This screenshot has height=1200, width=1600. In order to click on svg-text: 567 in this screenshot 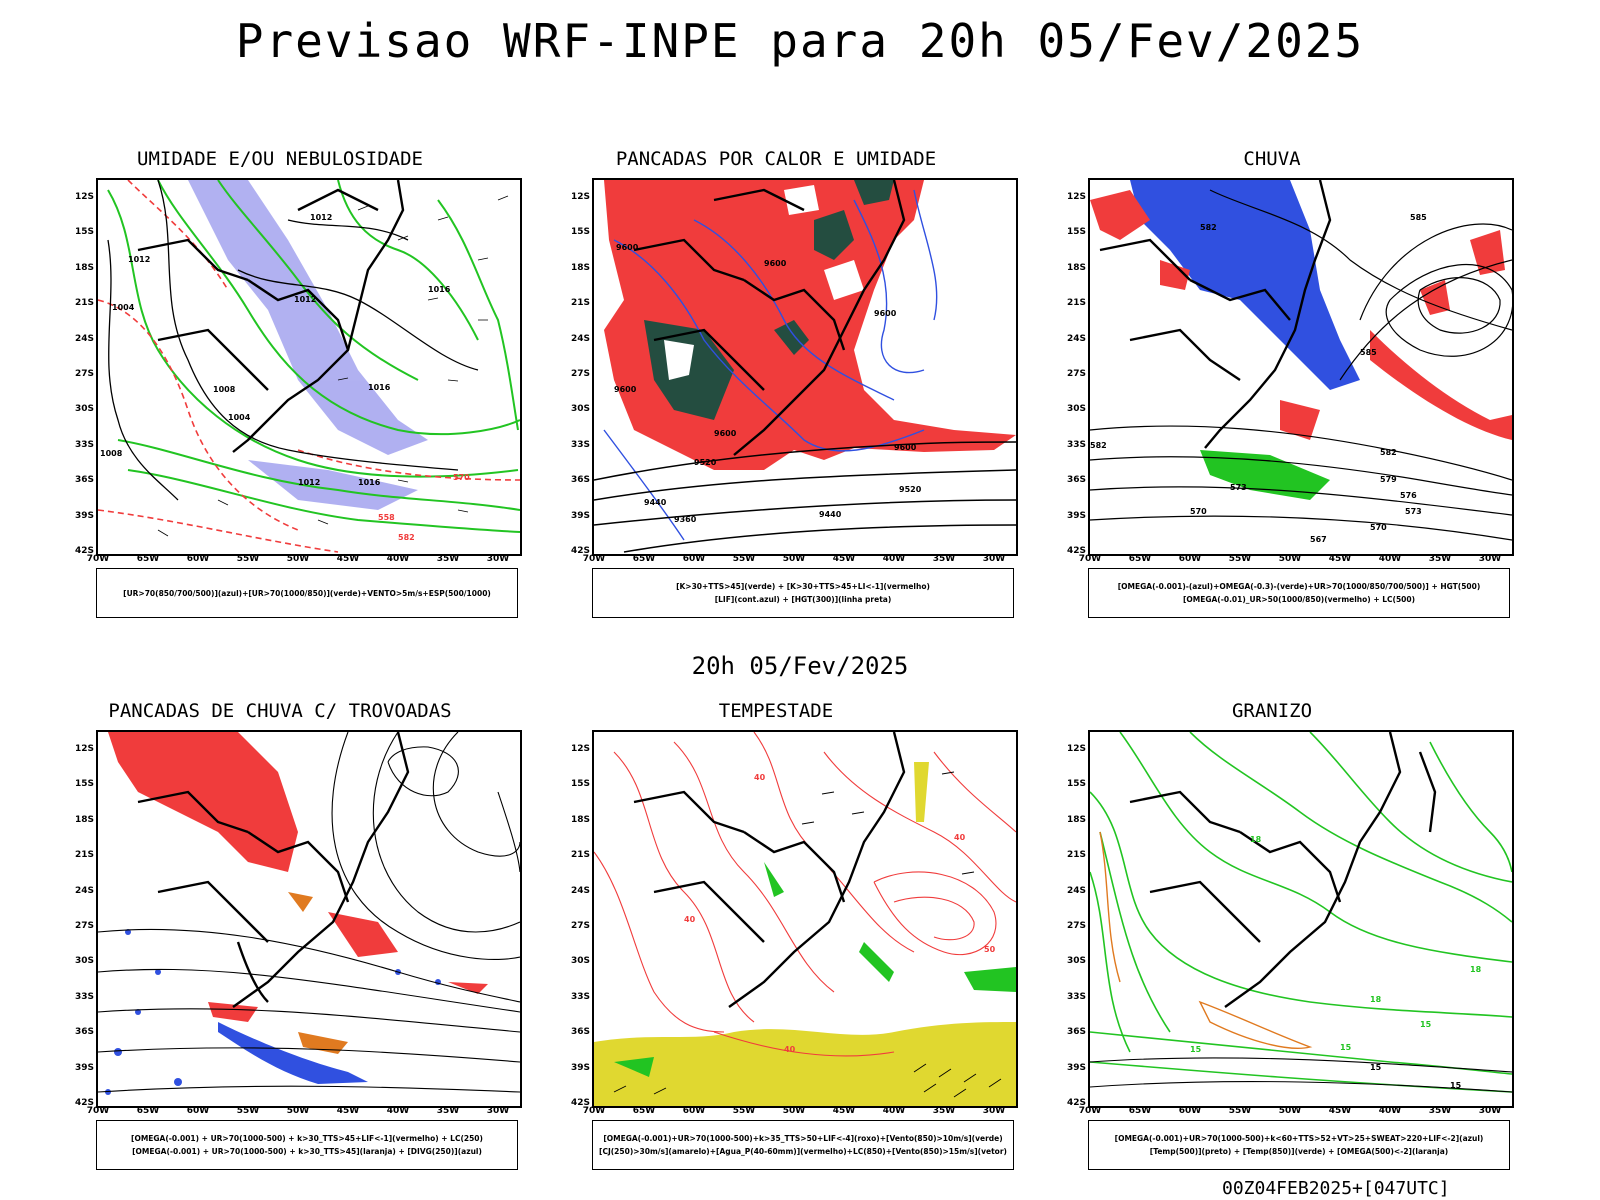, I will do `click(1318, 539)`.